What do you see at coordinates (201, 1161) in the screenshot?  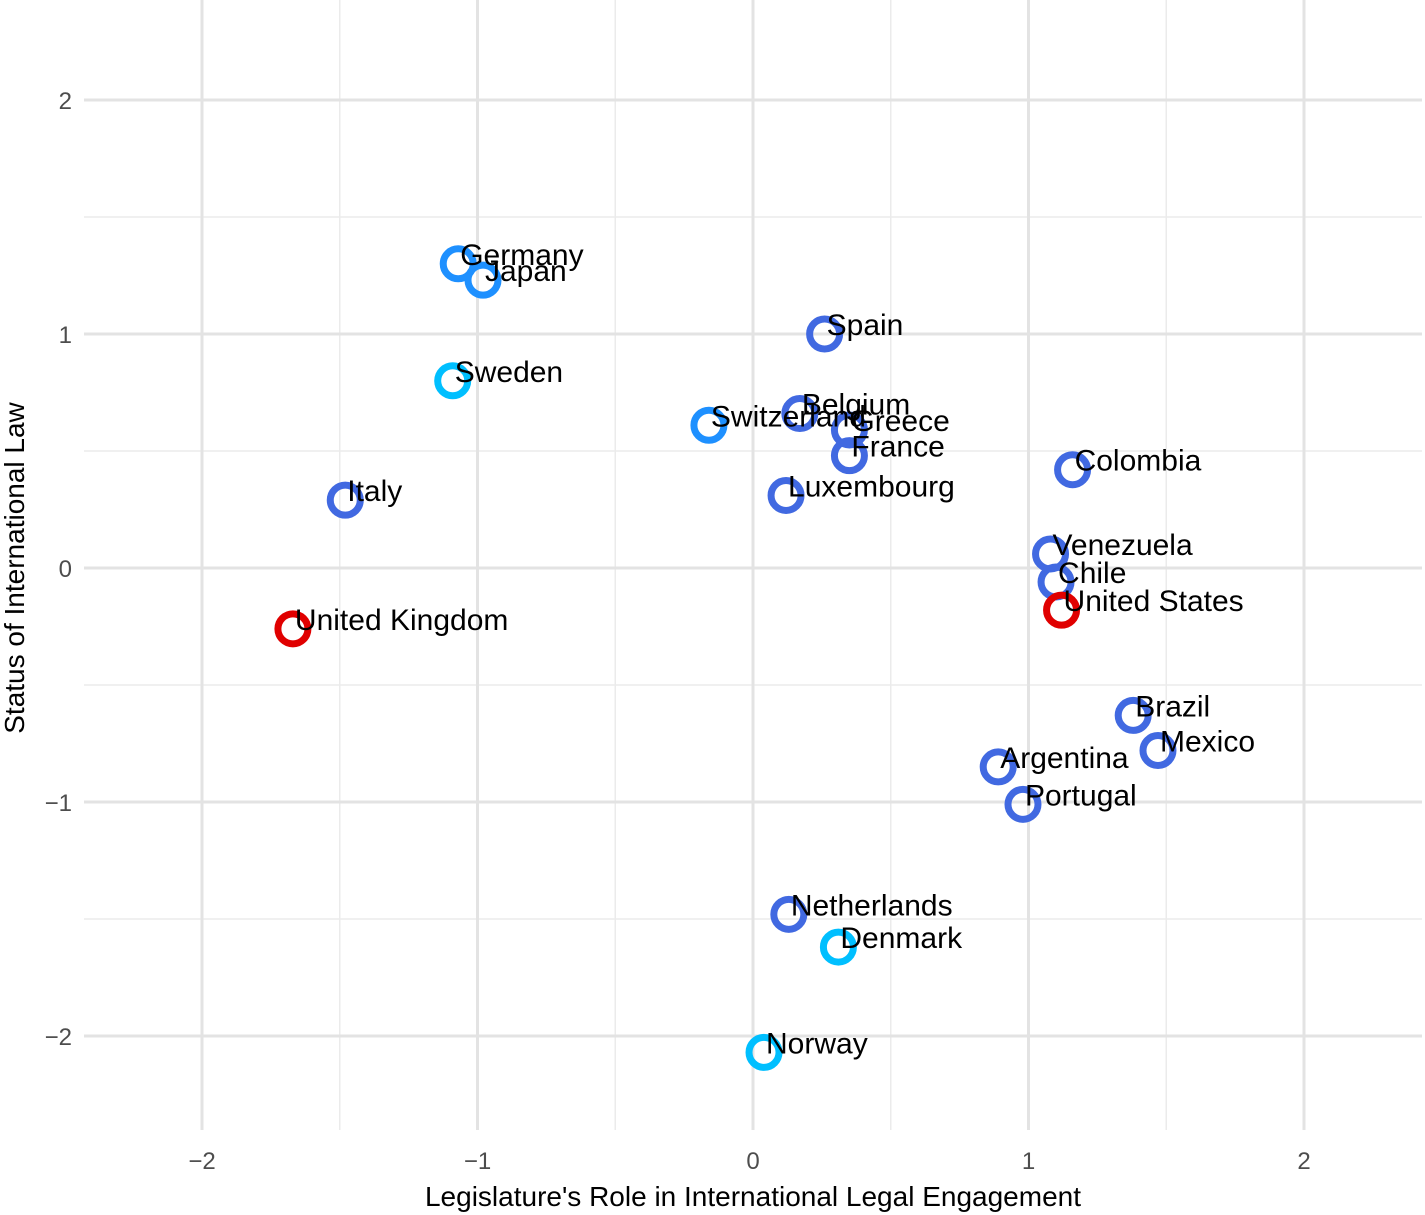 I see `x-tick-label: −2` at bounding box center [201, 1161].